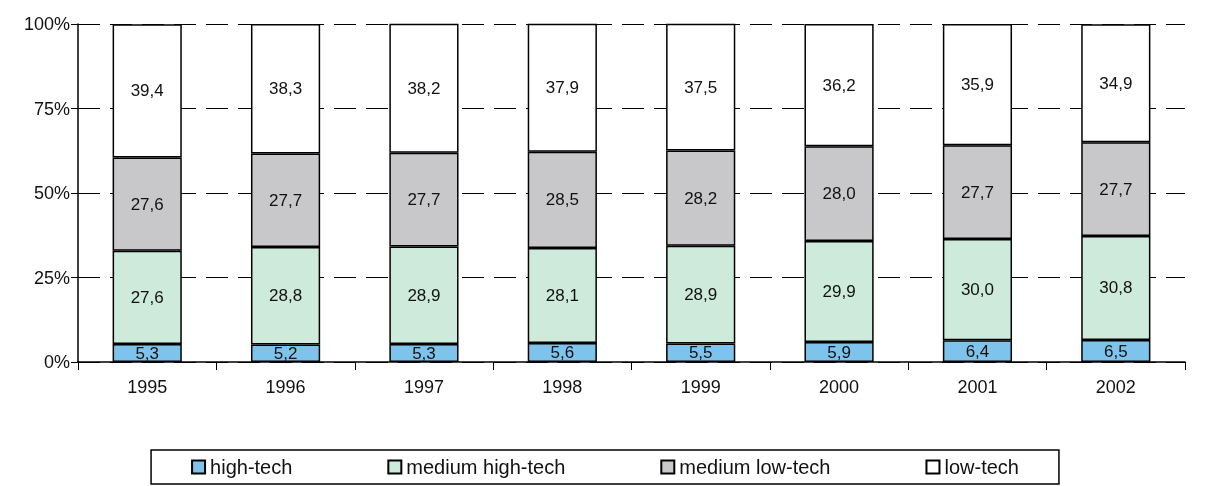 This screenshot has height=486, width=1210. What do you see at coordinates (51, 193) in the screenshot?
I see `y-tick-label: 50%` at bounding box center [51, 193].